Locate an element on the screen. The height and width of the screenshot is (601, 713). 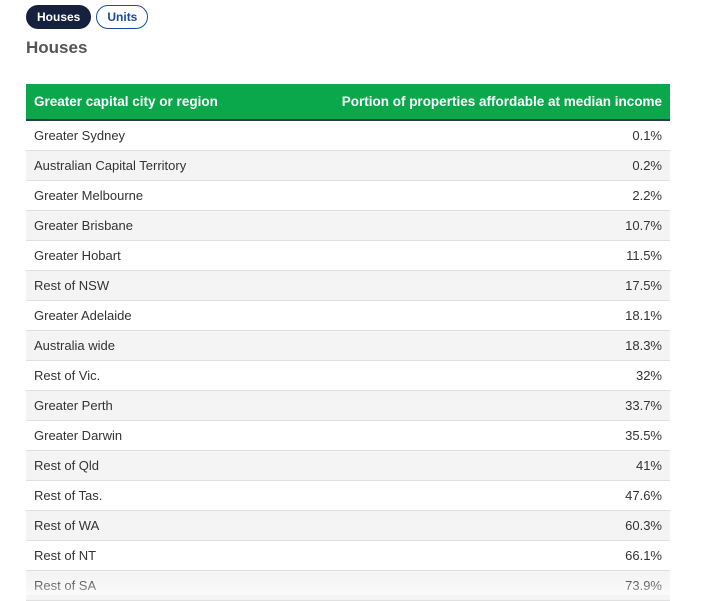
column-header-region: Greater capital city or region is located at coordinates (146, 102).